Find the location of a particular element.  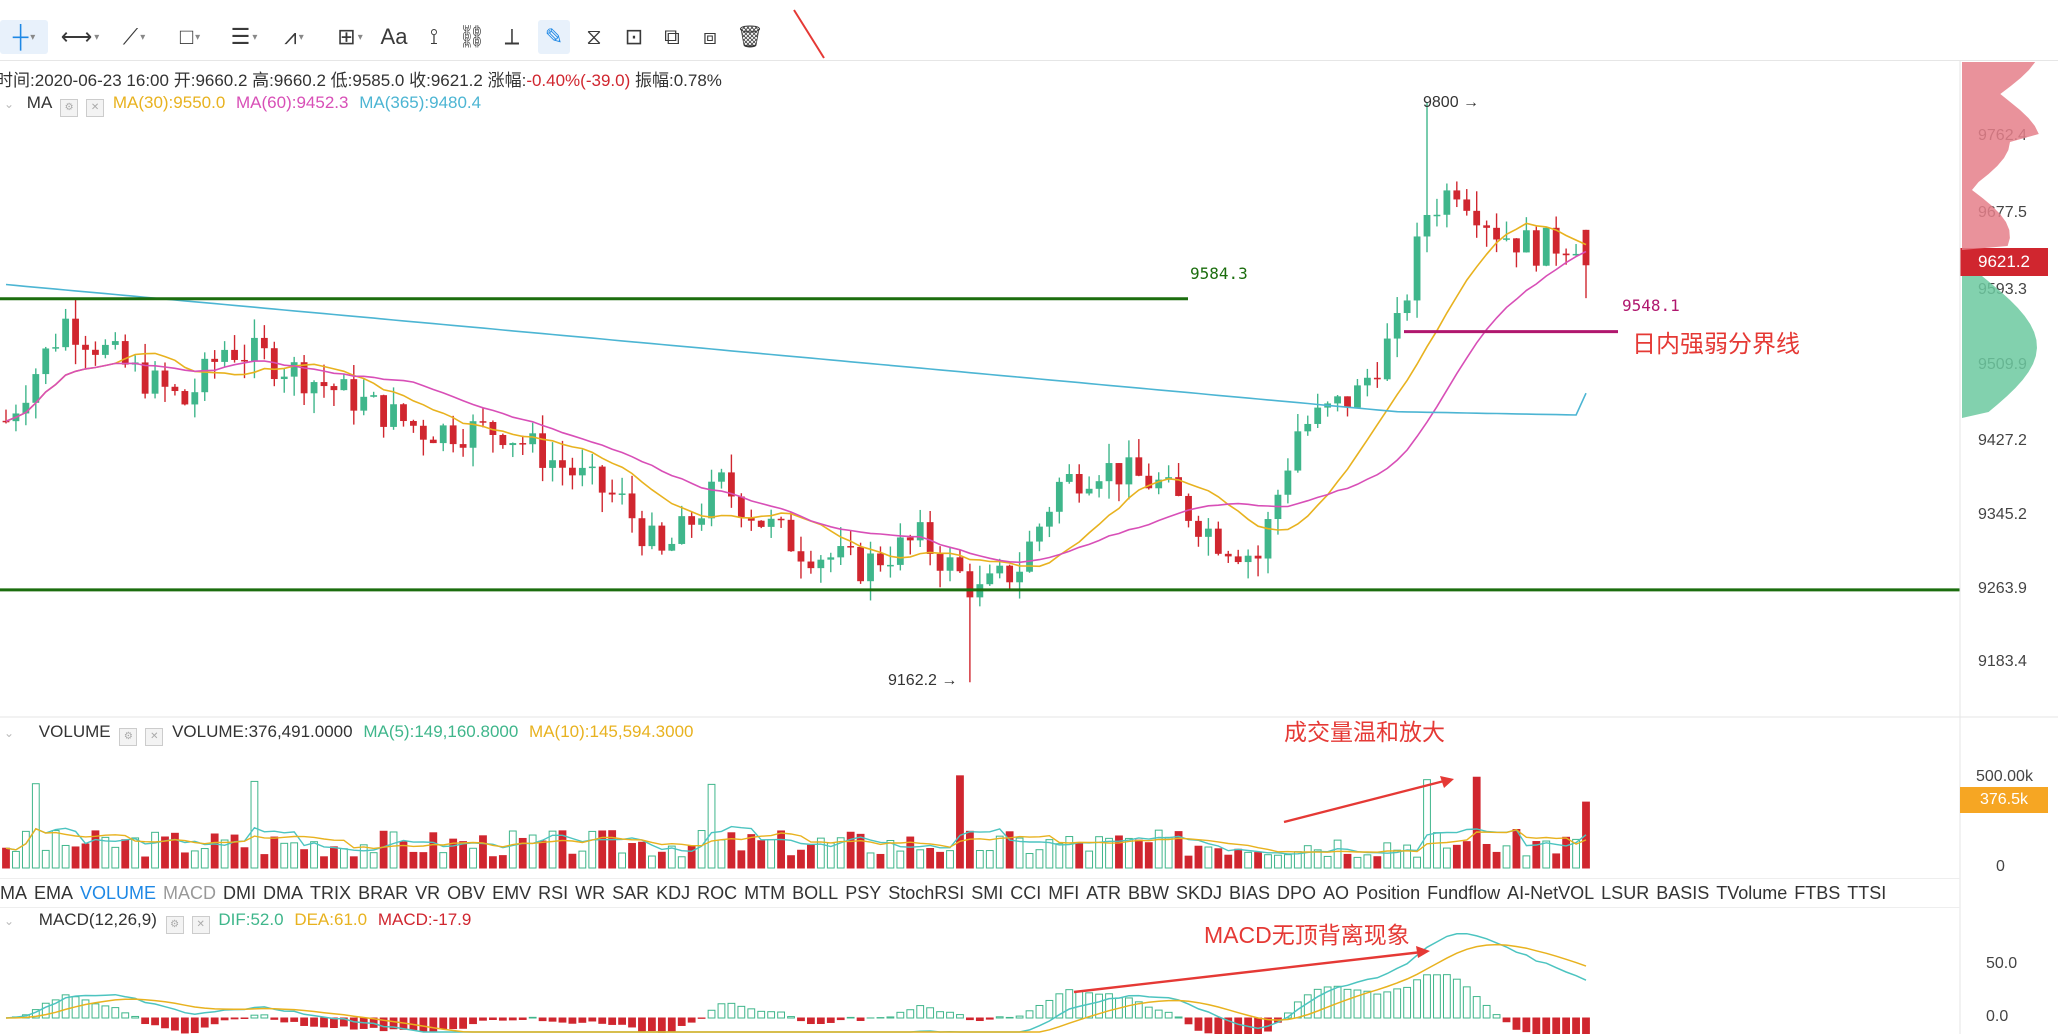

tab-fundflow: Fundflow is located at coordinates (1464, 893).